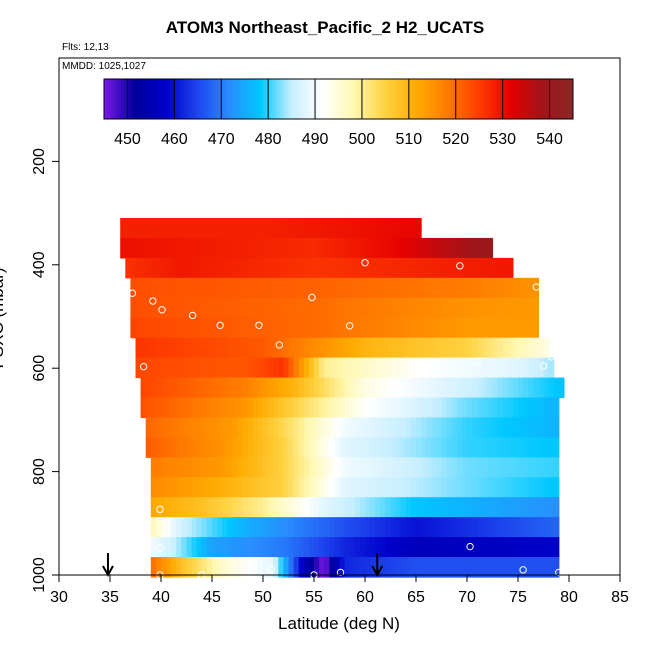  What do you see at coordinates (312, 297) in the screenshot?
I see `sample-point` at bounding box center [312, 297].